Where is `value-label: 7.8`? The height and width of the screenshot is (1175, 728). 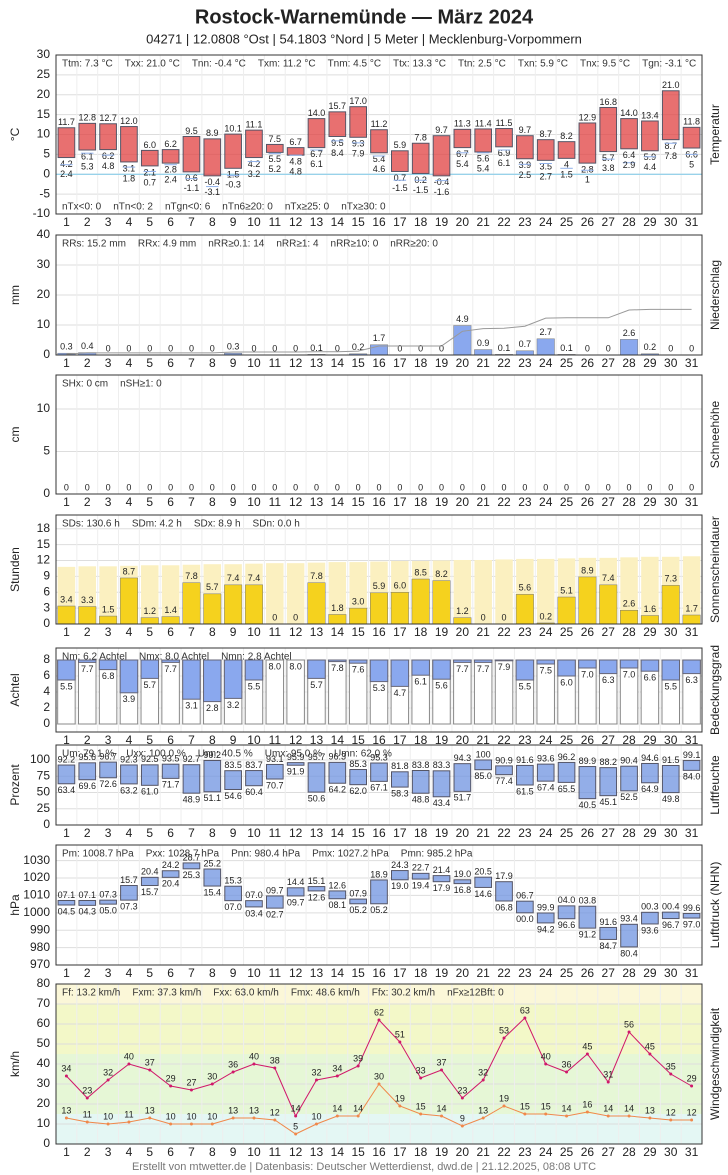
value-label: 7.8 is located at coordinates (337, 668).